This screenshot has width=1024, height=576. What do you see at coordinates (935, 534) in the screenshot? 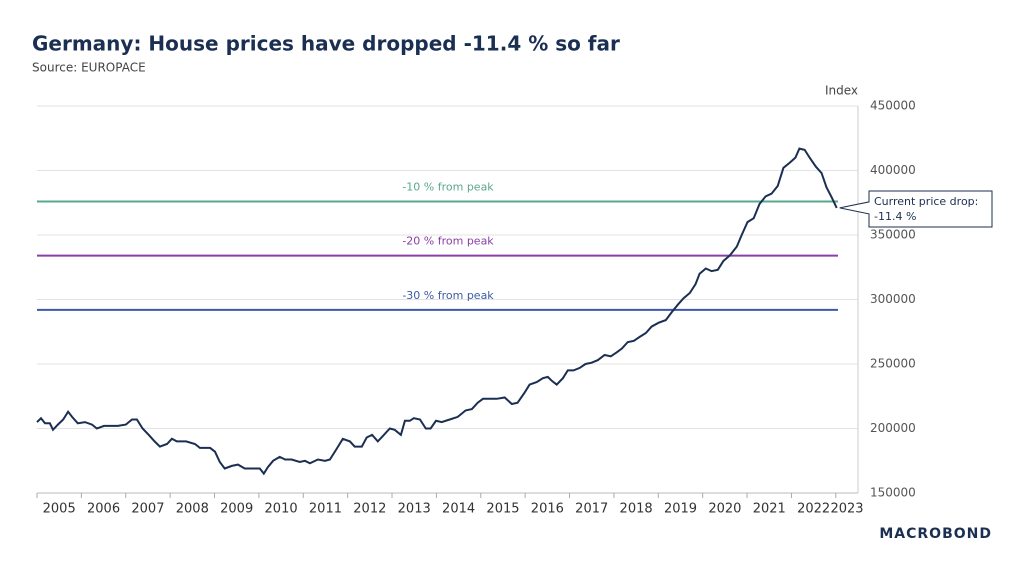
I see `brand-logo: MACROBOND` at bounding box center [935, 534].